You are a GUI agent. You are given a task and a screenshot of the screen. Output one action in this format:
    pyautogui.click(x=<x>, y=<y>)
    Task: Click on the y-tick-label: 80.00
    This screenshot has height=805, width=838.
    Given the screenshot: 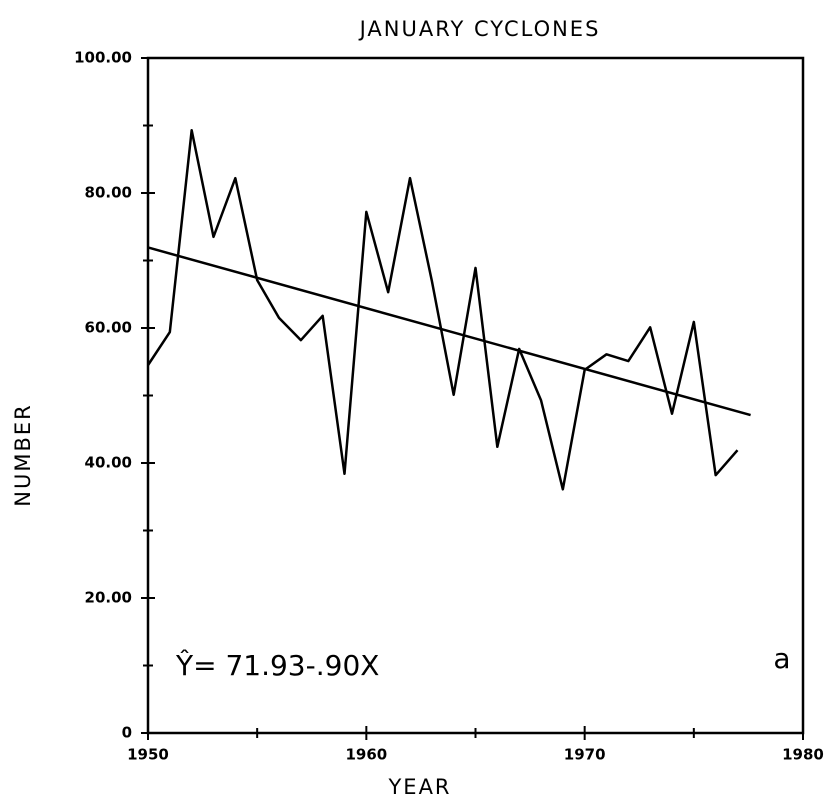 What is the action you would take?
    pyautogui.click(x=108, y=193)
    